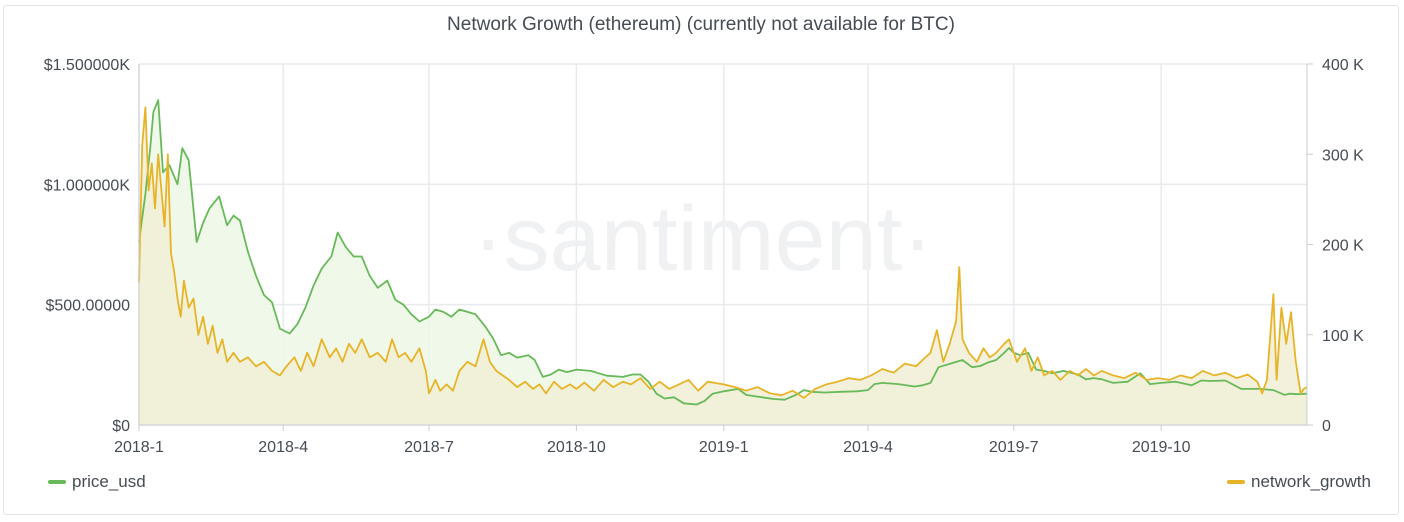  Describe the element at coordinates (1343, 155) in the screenshot. I see `y-right-tick-label: 300 K` at that location.